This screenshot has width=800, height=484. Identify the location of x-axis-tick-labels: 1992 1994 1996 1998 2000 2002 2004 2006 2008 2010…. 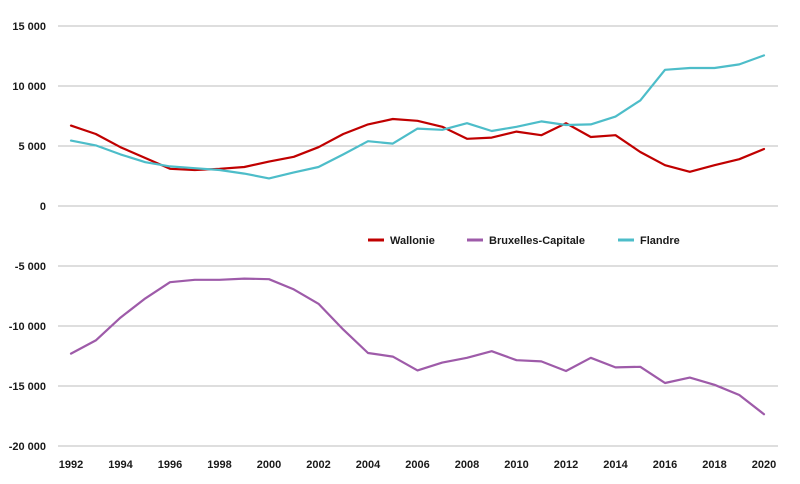
(417, 465).